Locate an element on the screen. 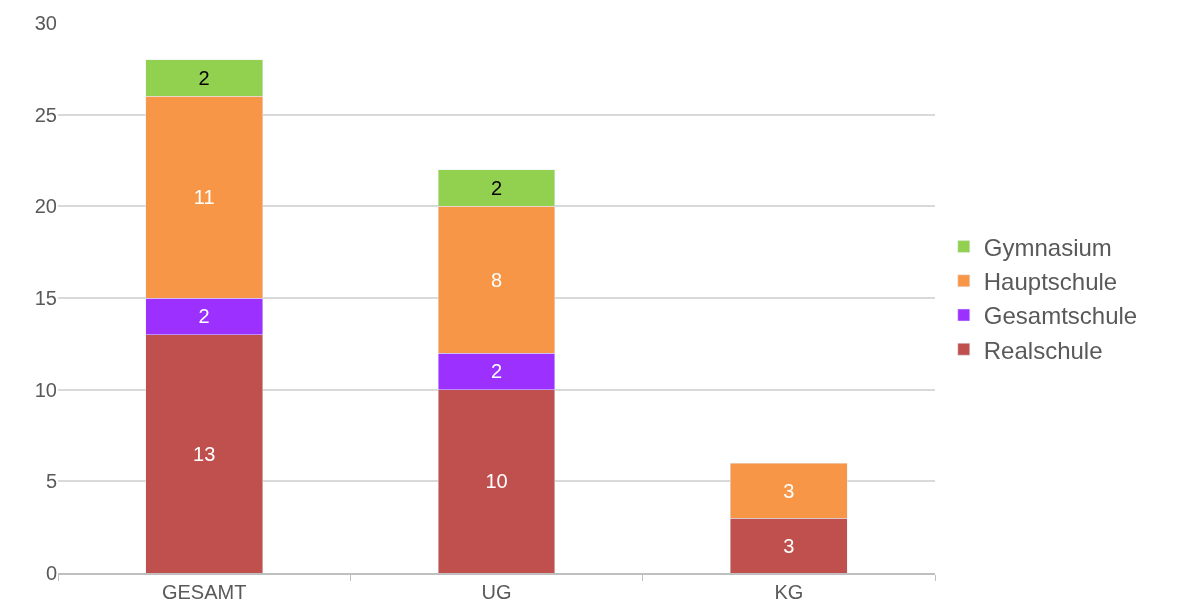  x-tick-label: KG is located at coordinates (789, 591).